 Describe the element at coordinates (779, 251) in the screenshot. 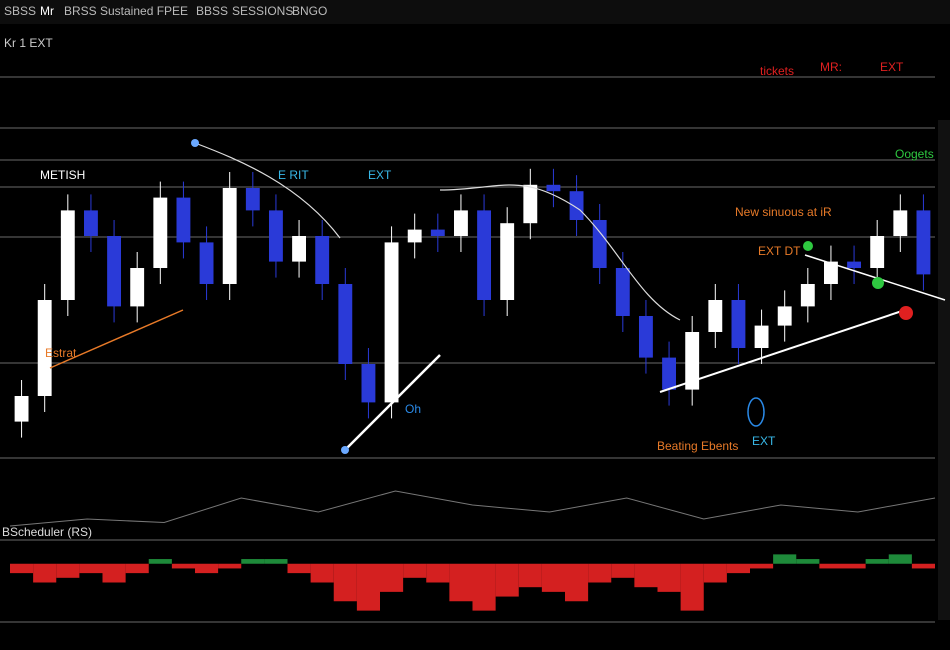

I see `annotation: EXT DT` at that location.